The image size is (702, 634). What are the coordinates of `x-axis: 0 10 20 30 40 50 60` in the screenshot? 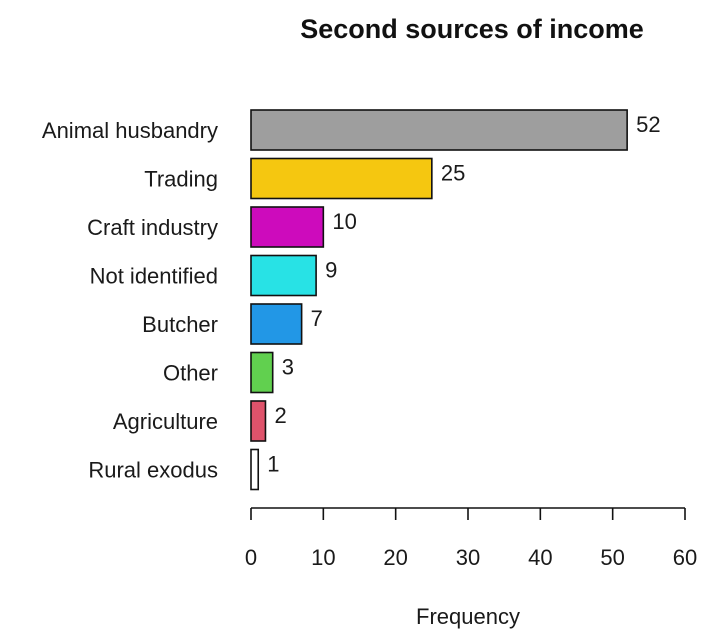 It's located at (471, 538).